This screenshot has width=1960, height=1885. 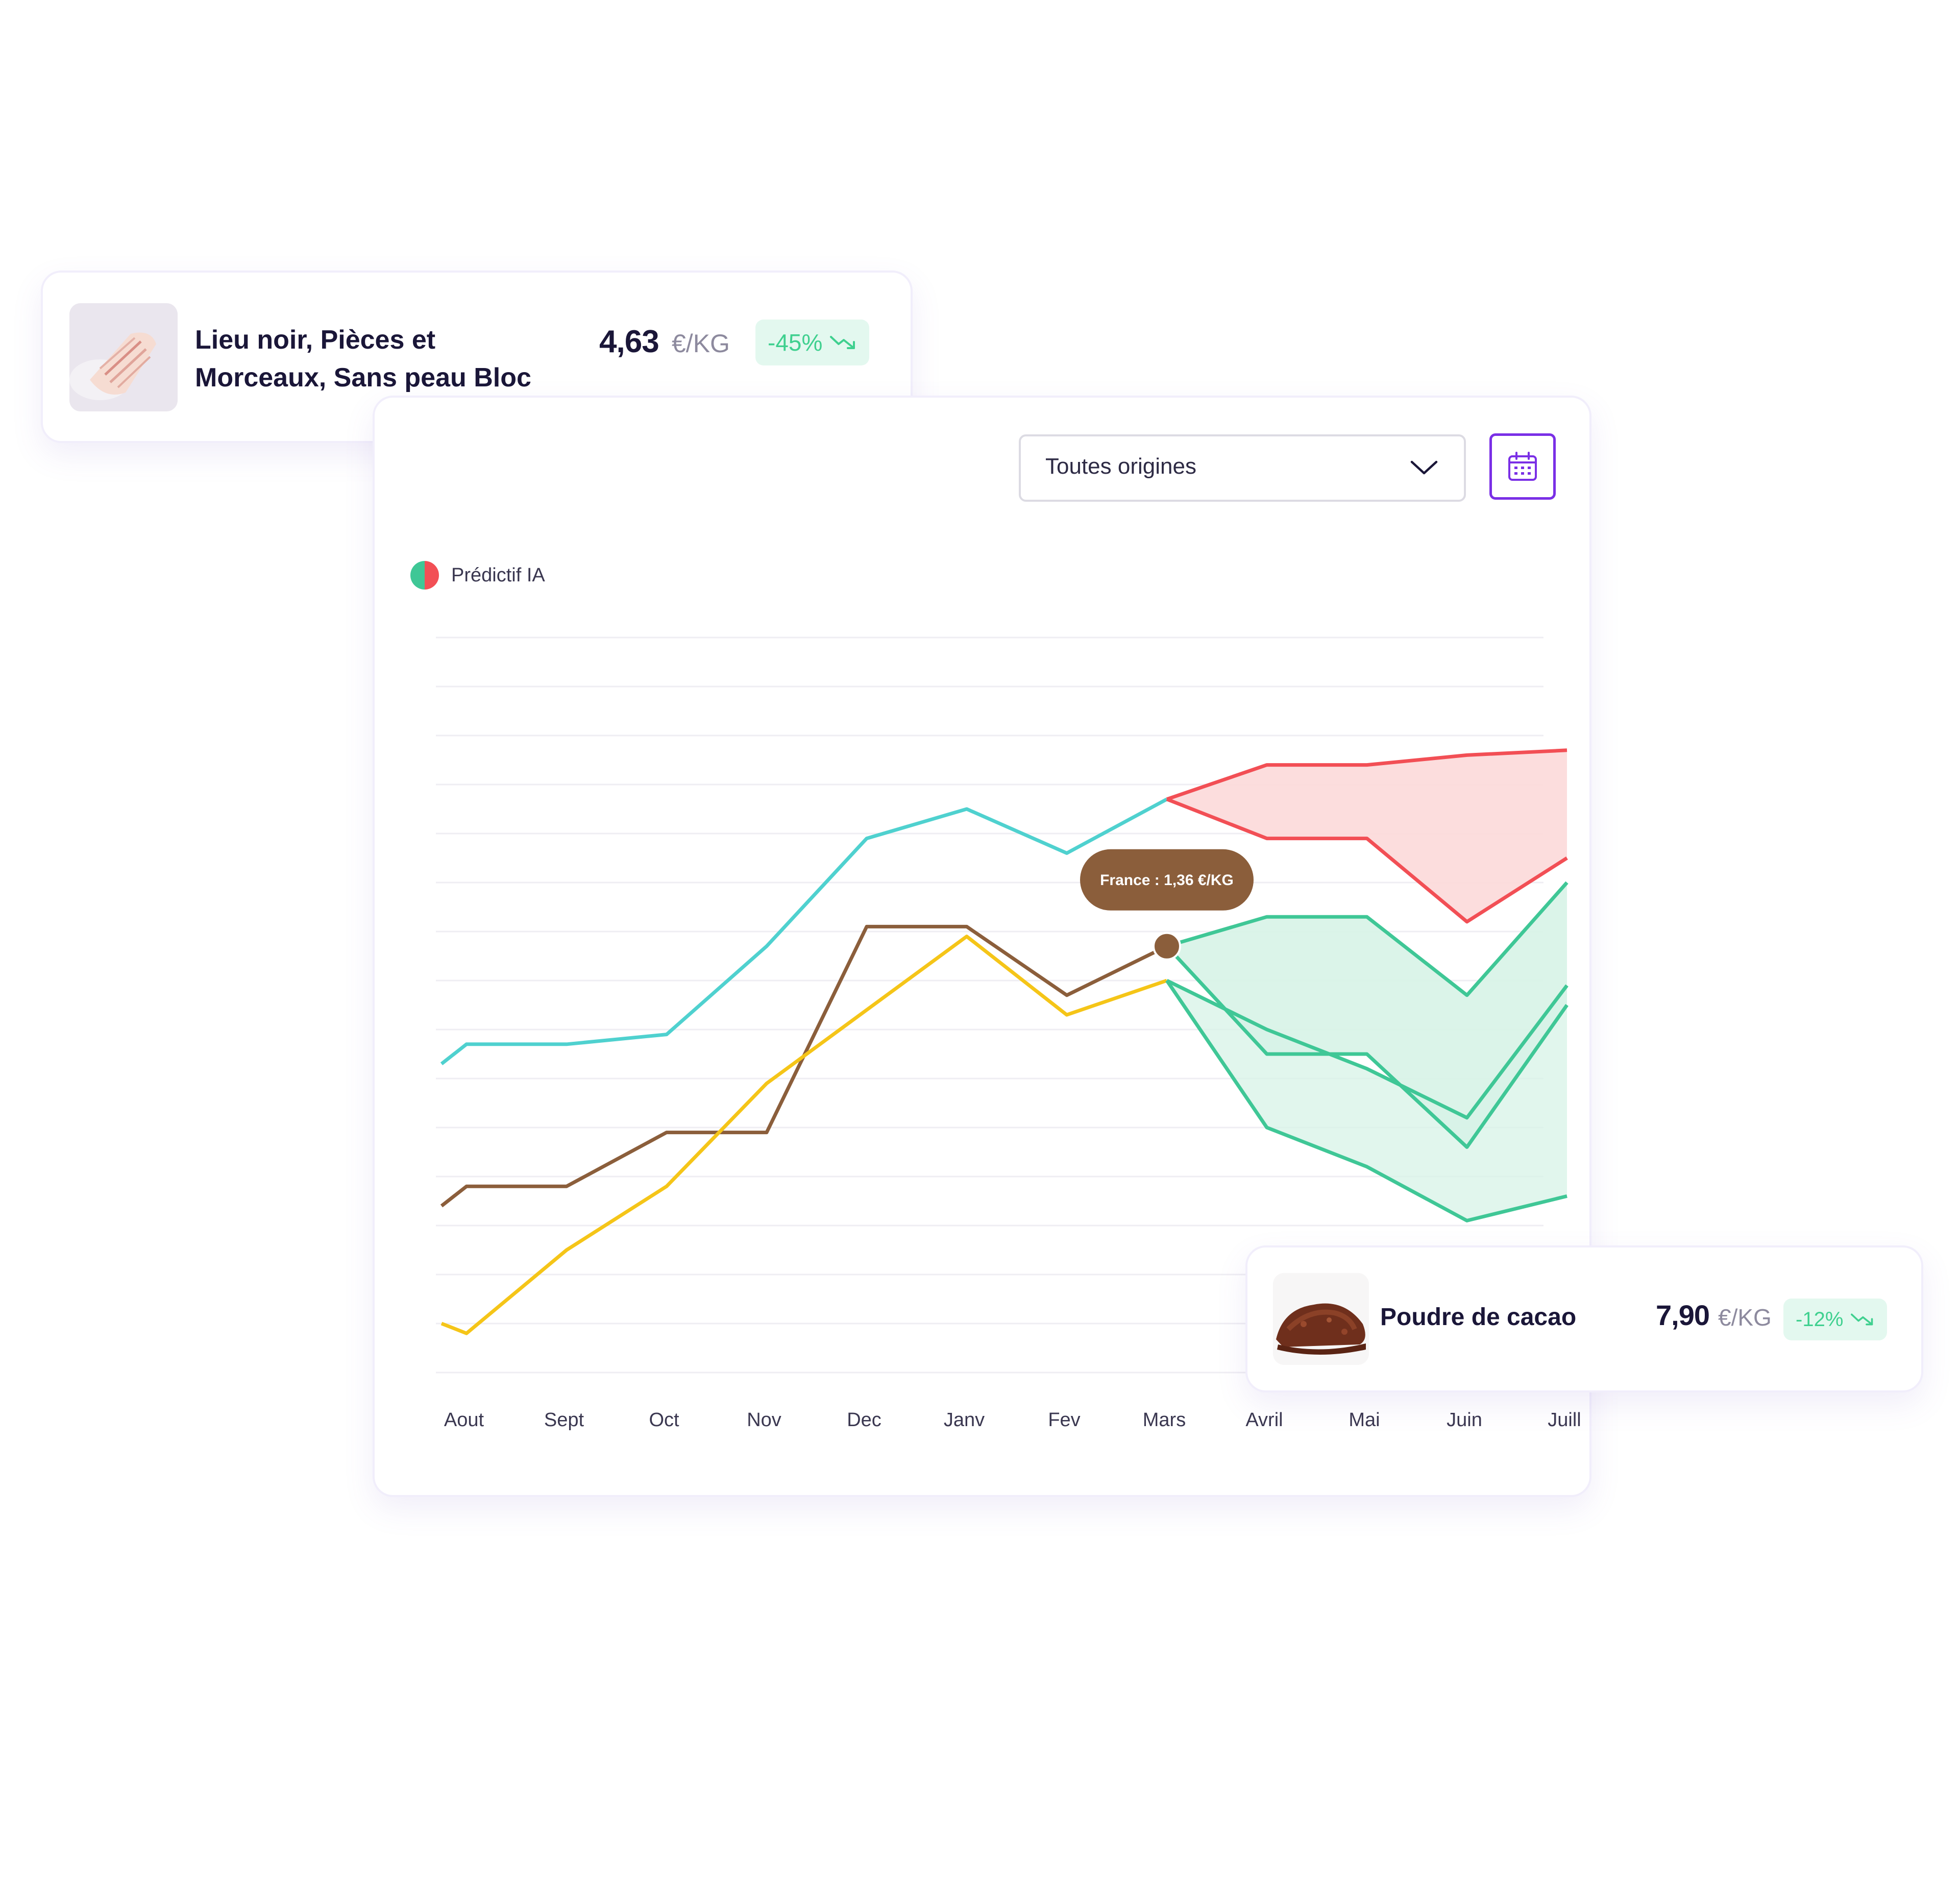 I want to click on price-change-value: -45%, so click(x=795, y=342).